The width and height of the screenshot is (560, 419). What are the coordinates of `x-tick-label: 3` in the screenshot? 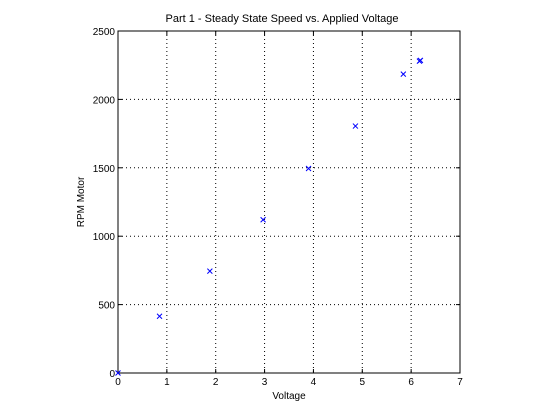 It's located at (265, 382).